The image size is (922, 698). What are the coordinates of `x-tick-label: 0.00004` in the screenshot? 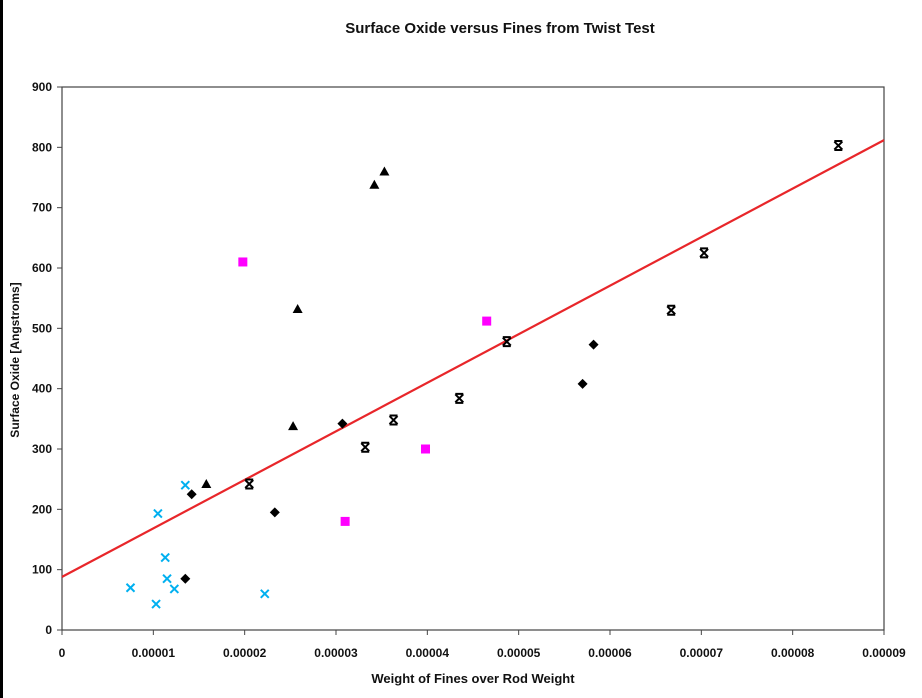 It's located at (428, 653).